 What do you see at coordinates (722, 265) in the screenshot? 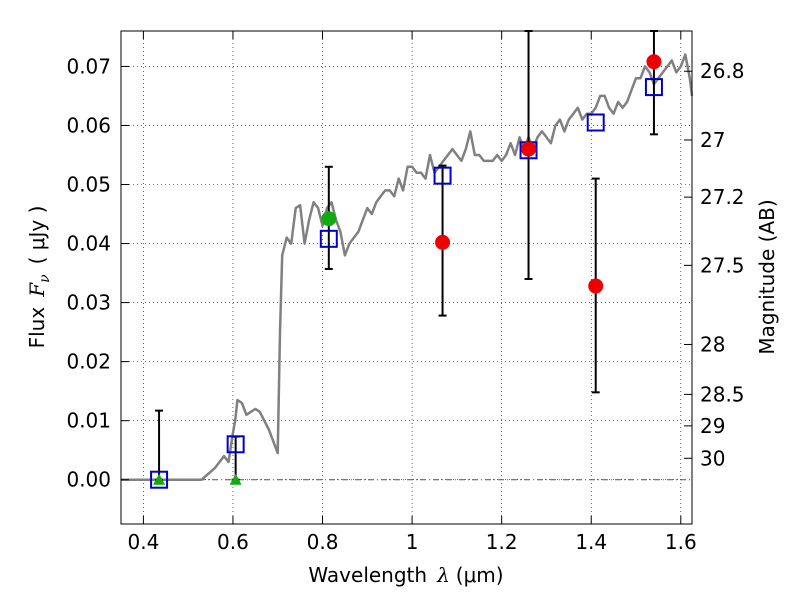
I see `magnitude-tick-label: 27.5` at bounding box center [722, 265].